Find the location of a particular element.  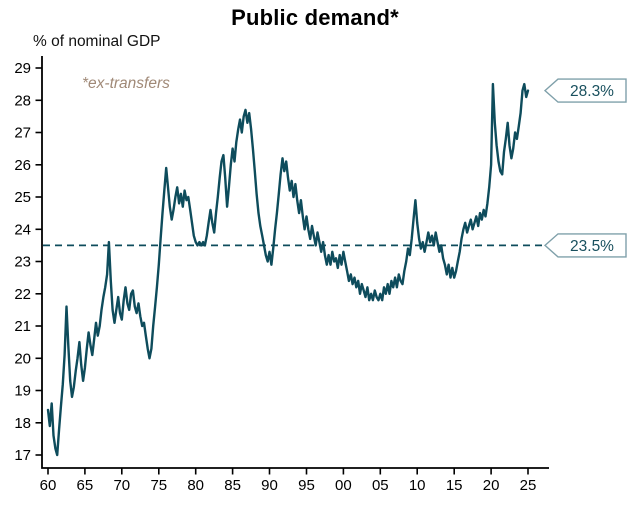

x-tick-label: 70 is located at coordinates (121, 485).